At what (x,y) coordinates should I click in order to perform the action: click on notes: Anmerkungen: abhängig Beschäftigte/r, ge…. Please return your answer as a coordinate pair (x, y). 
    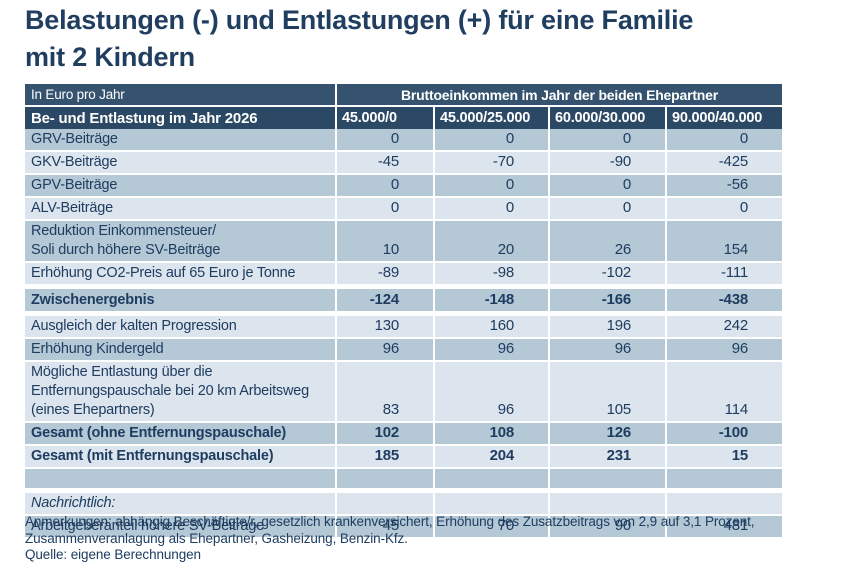
    Looking at the image, I should click on (390, 530).